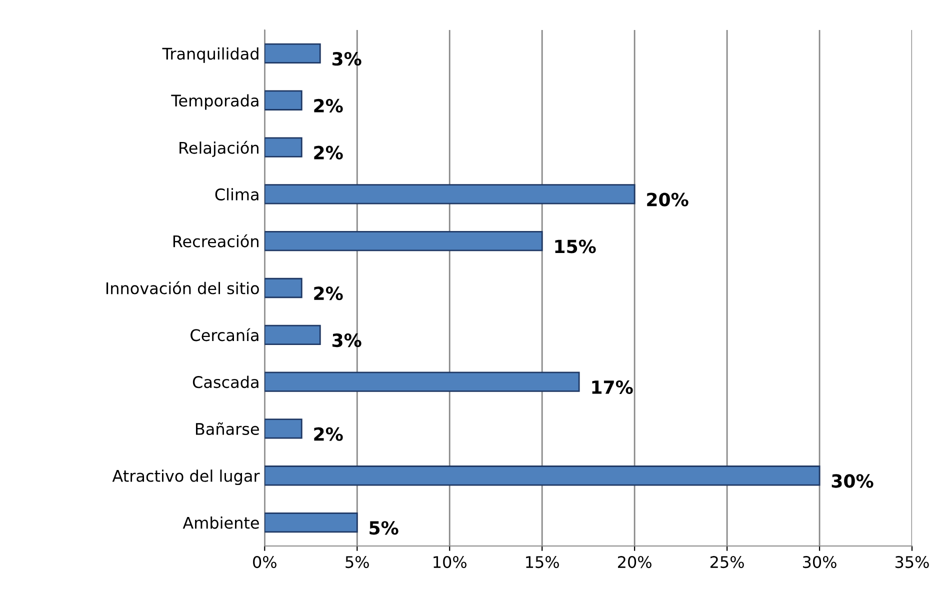 The height and width of the screenshot is (600, 952). I want to click on data-label: 20%, so click(667, 199).